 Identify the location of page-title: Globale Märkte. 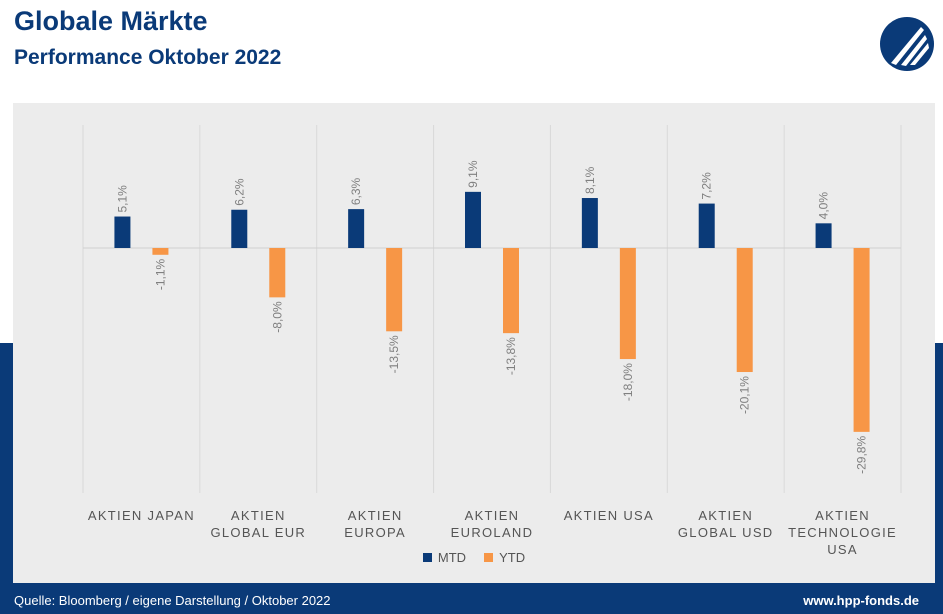
(111, 21).